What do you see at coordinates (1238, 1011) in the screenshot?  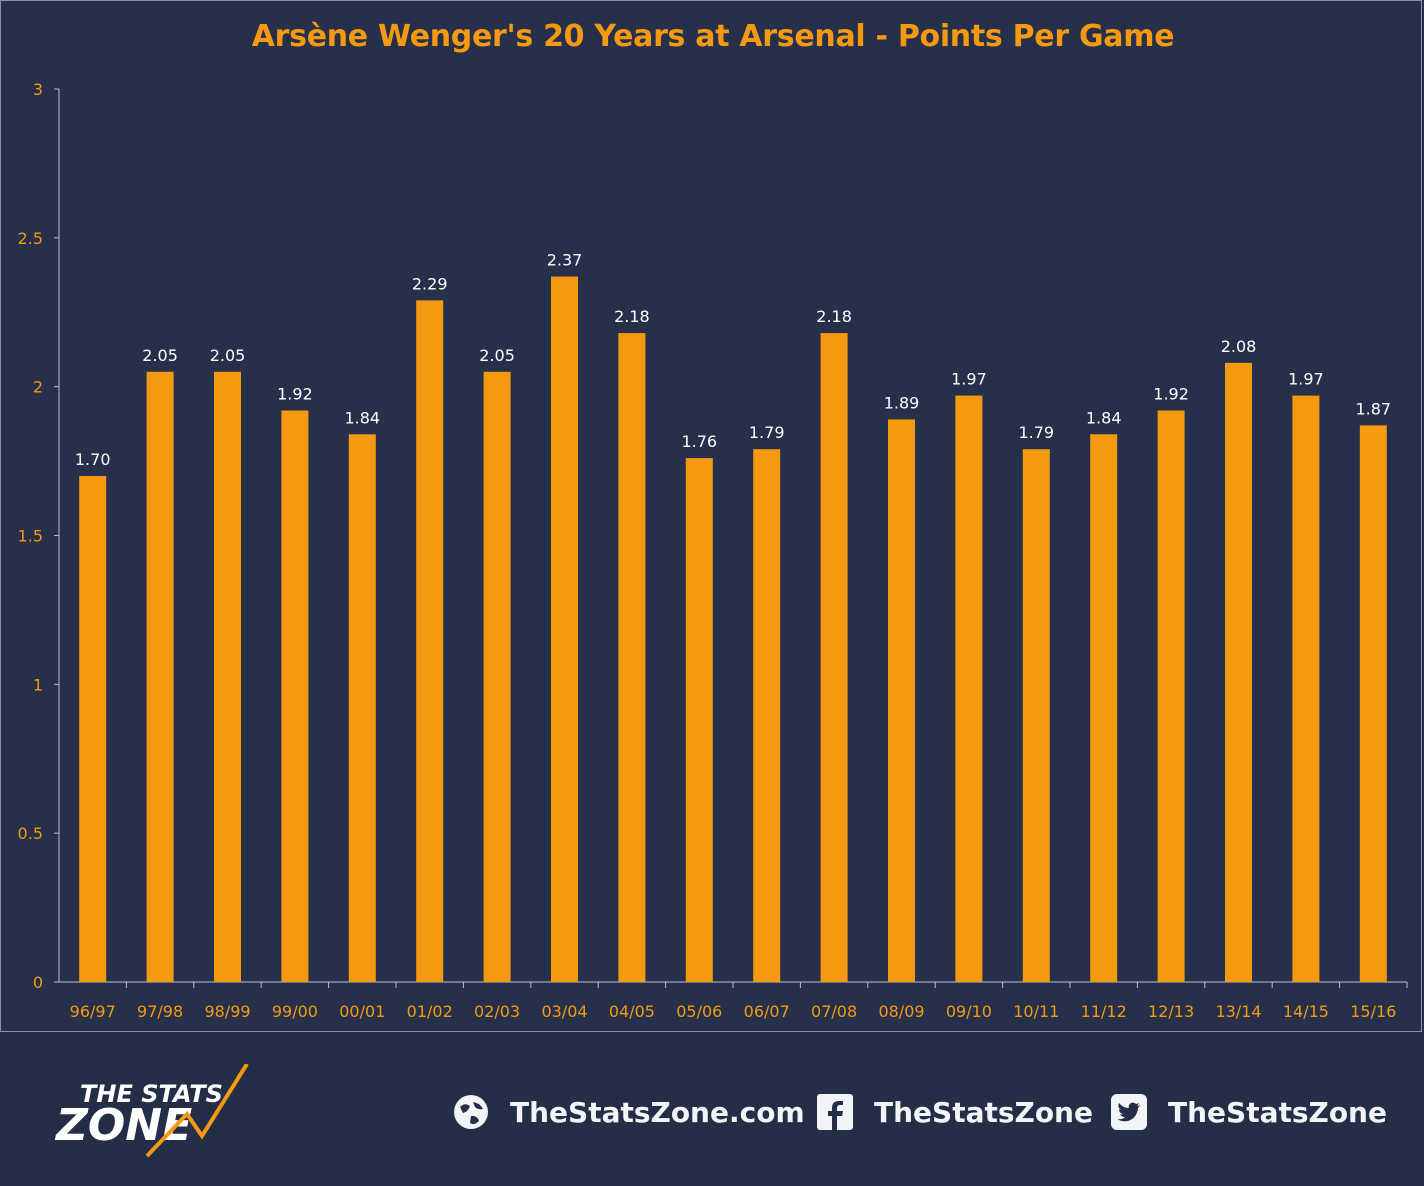 I see `x-tick-label: 13/14` at bounding box center [1238, 1011].